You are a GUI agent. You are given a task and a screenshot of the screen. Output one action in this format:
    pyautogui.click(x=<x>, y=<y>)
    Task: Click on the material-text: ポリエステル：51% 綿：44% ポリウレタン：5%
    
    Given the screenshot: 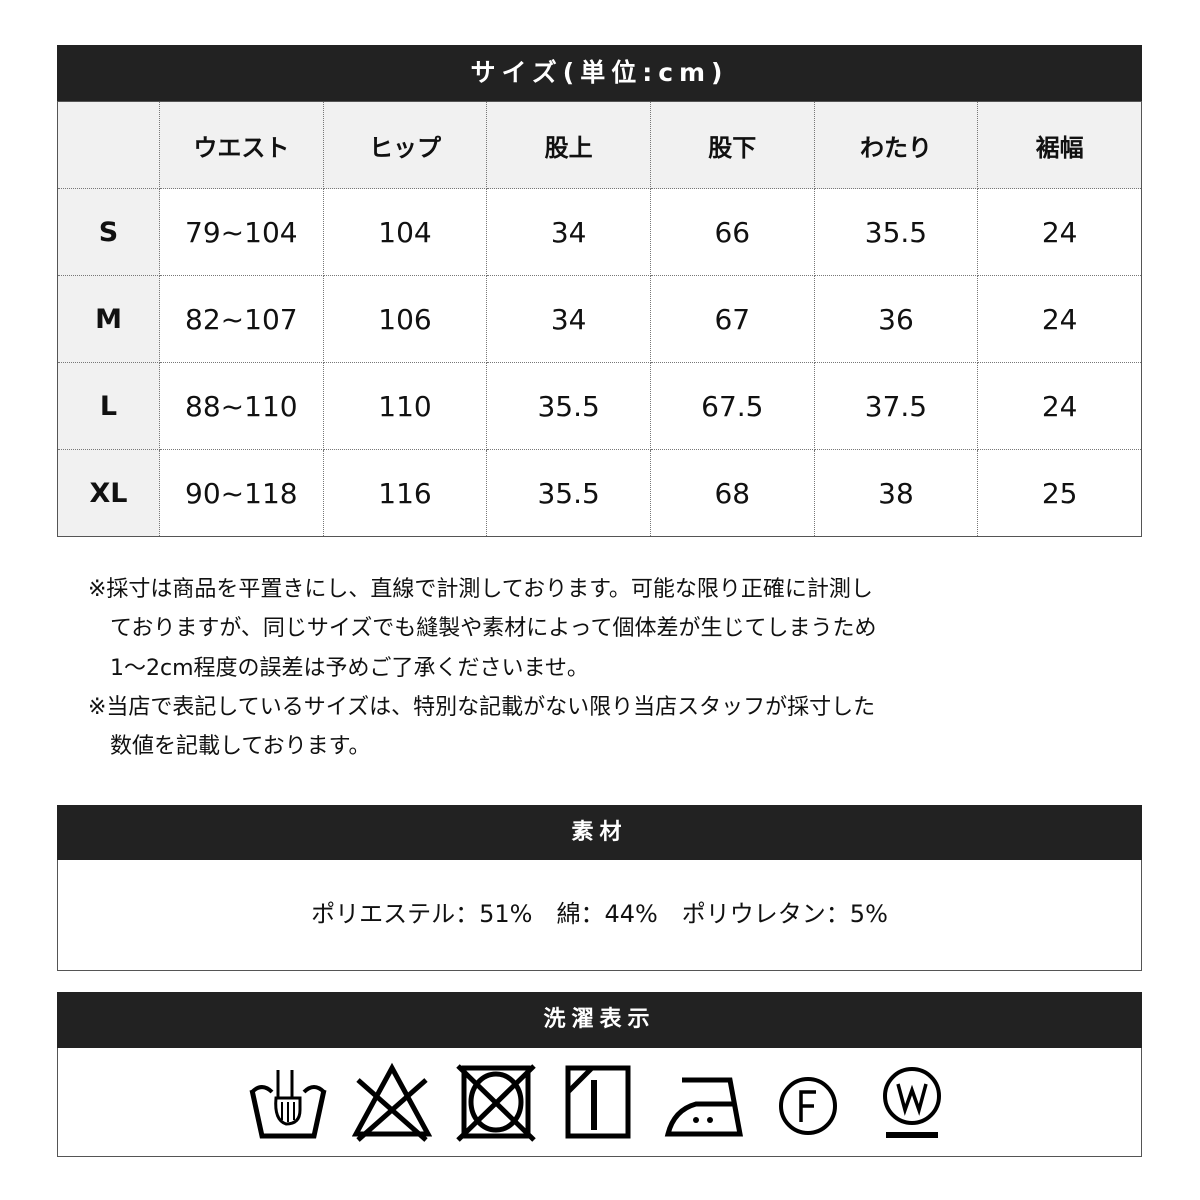 What is the action you would take?
    pyautogui.click(x=599, y=914)
    